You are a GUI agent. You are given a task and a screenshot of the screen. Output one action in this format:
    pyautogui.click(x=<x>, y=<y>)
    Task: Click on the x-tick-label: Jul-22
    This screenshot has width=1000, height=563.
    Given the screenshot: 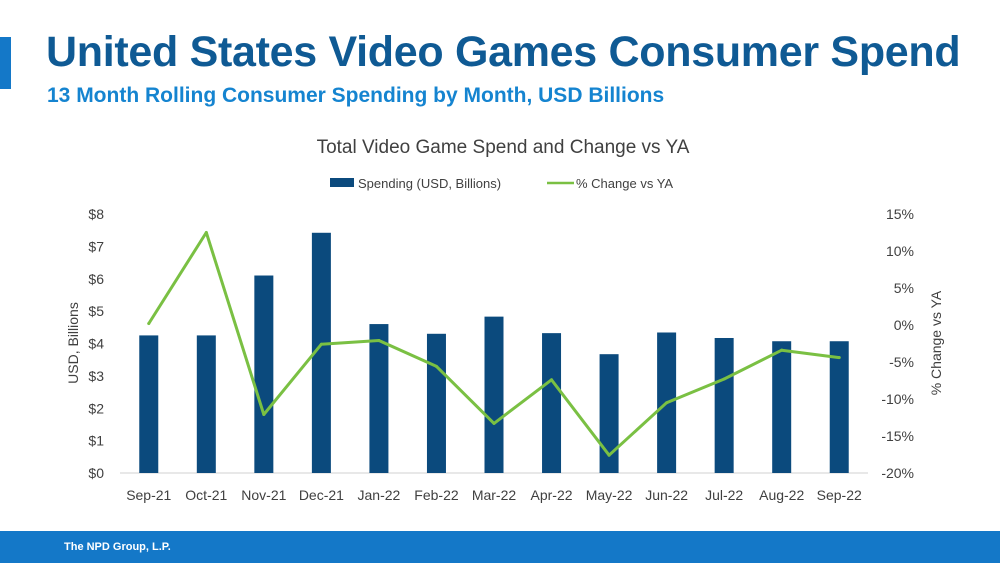 What is the action you would take?
    pyautogui.click(x=724, y=495)
    